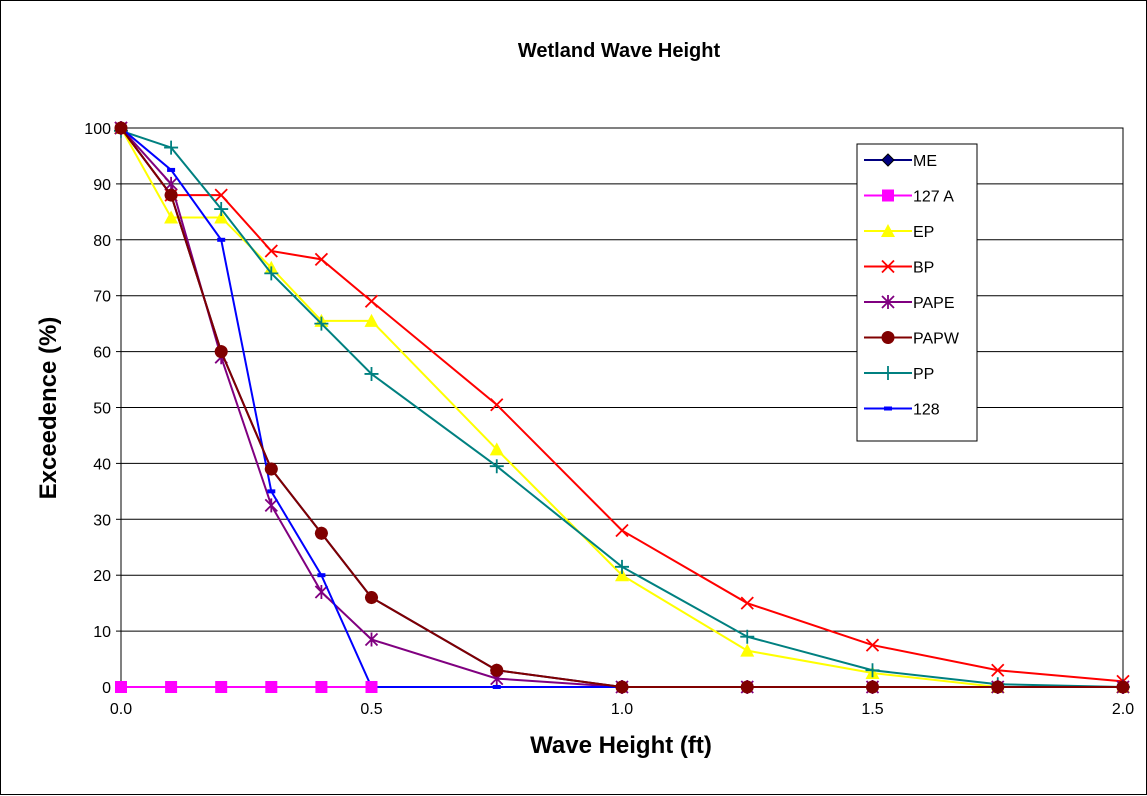  I want to click on x-axis-title: Wave Height (ft), so click(621, 745).